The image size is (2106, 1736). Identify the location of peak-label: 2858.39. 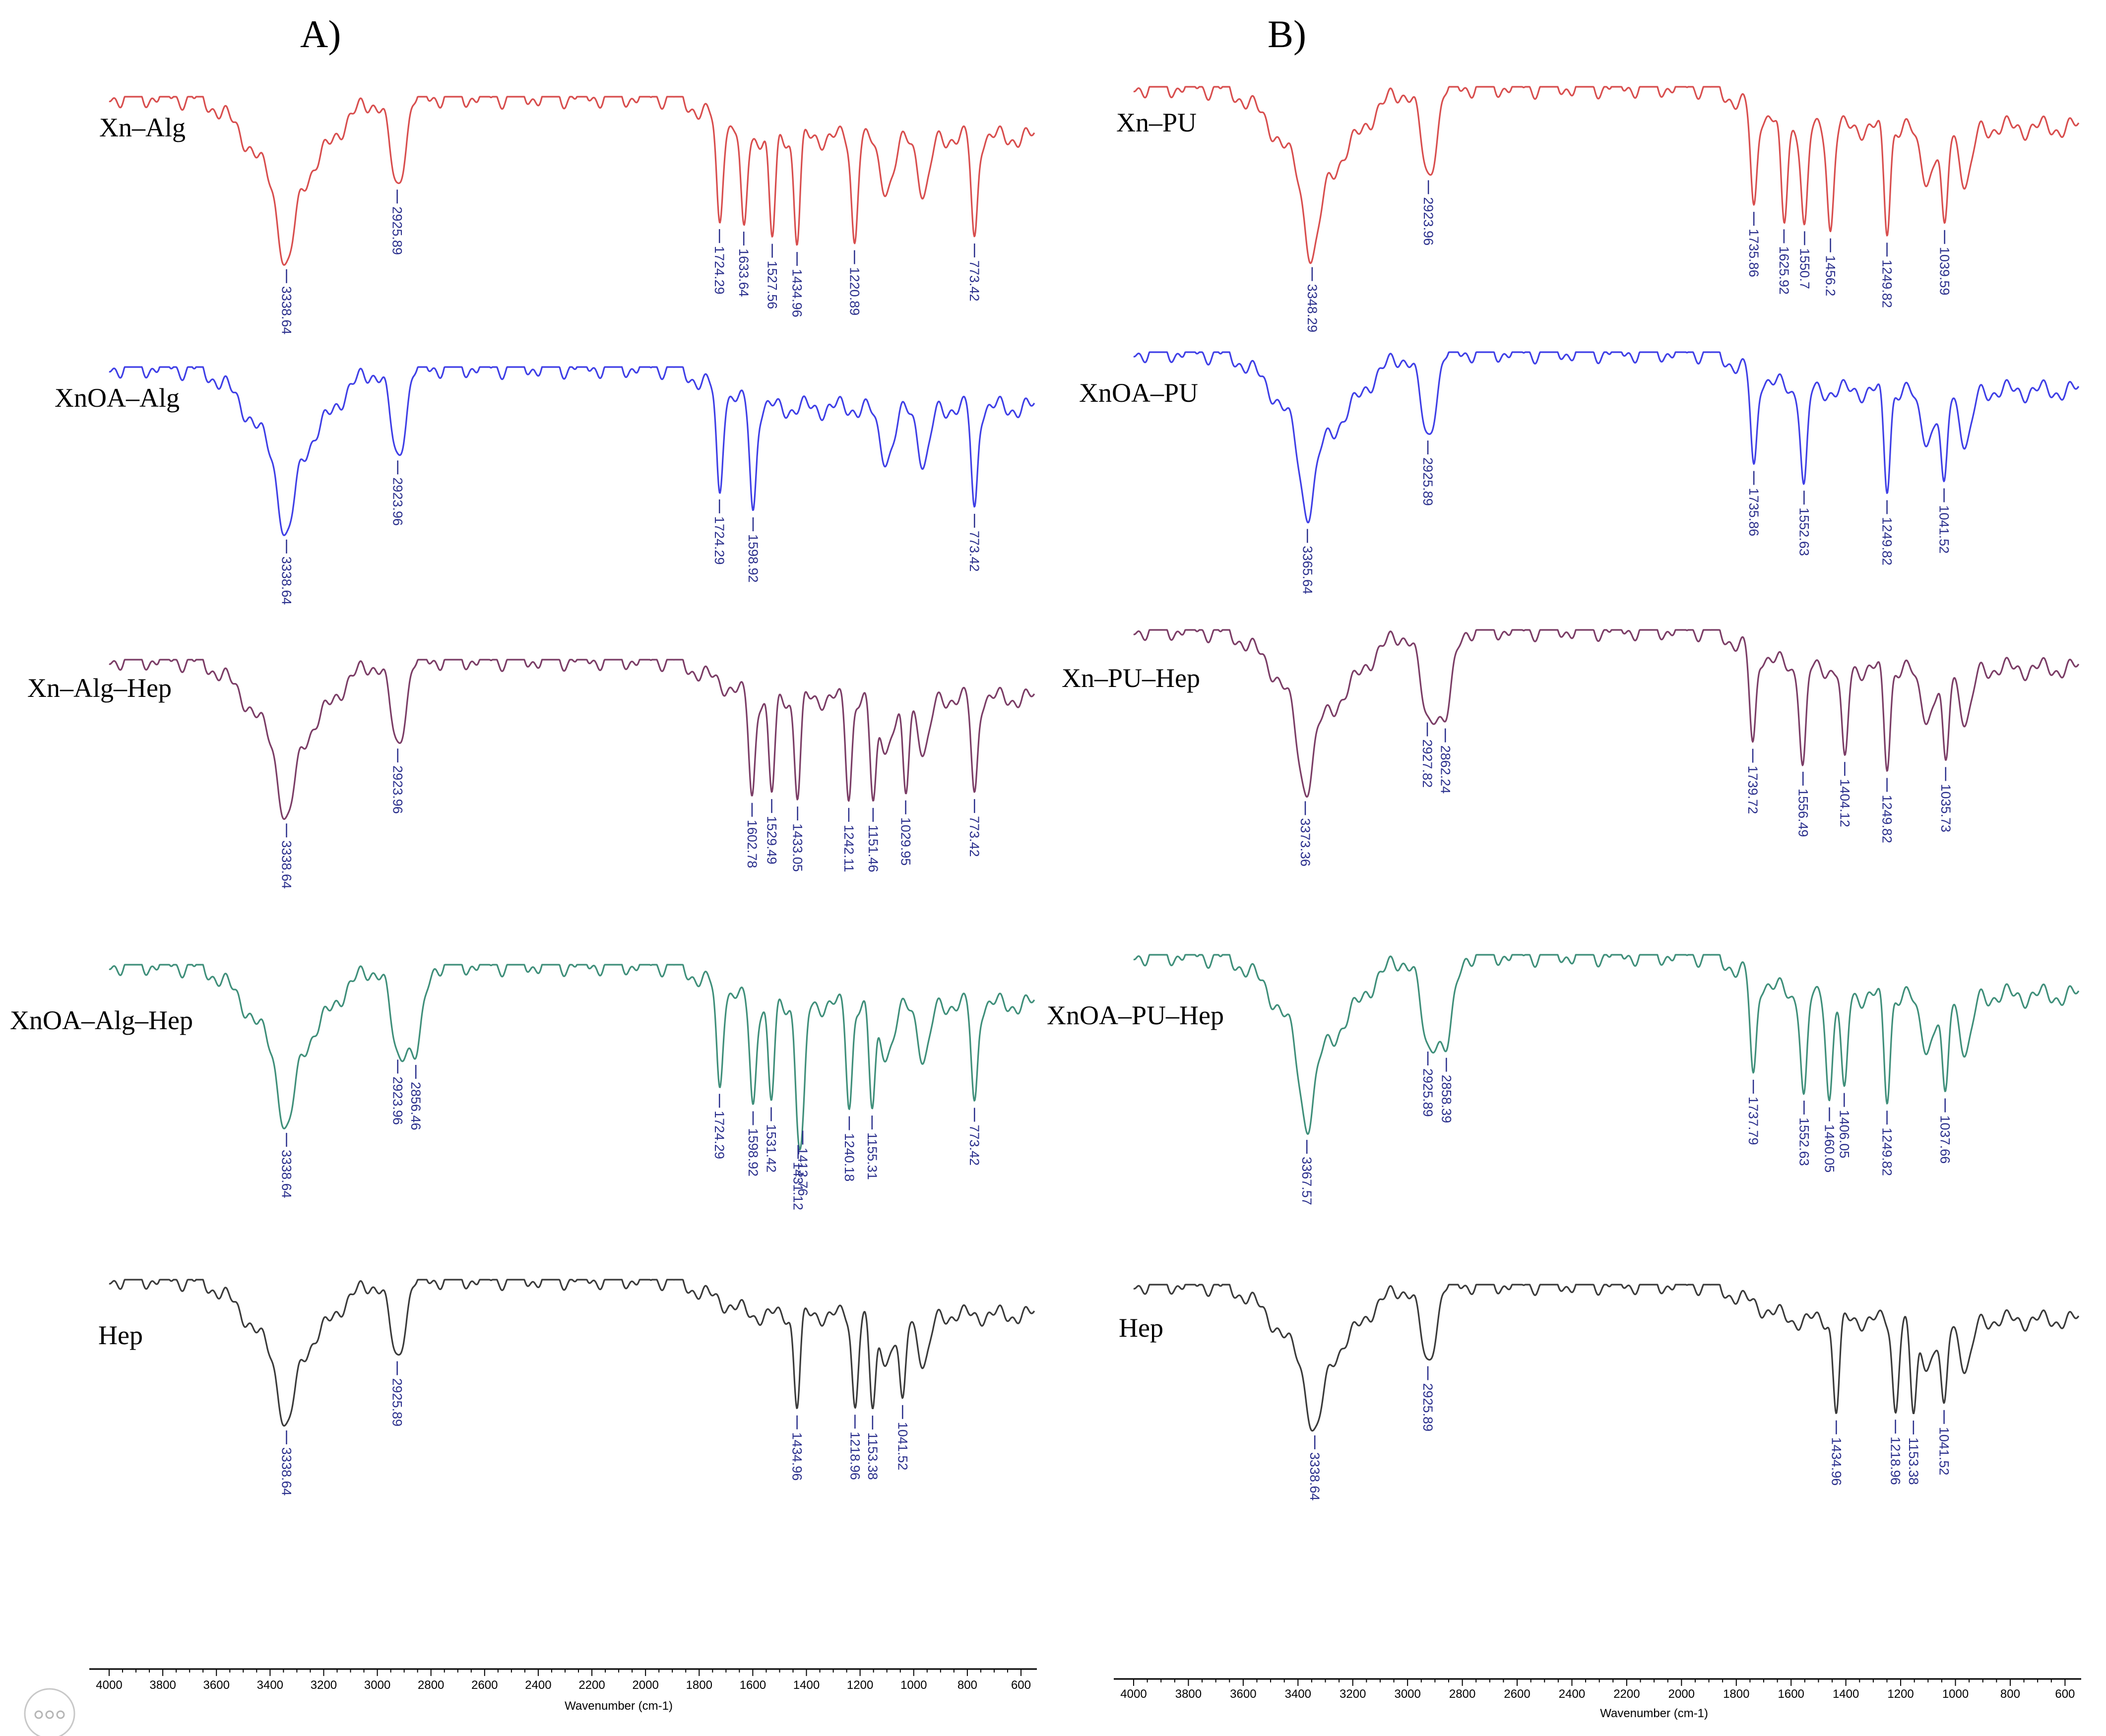
(1446, 1099).